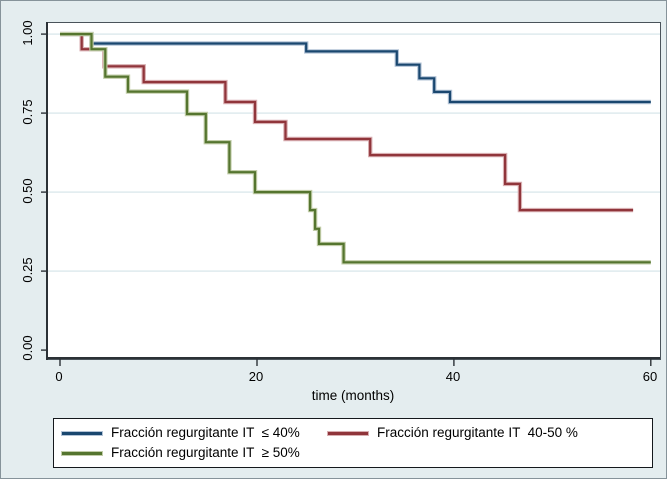 The image size is (667, 479). I want to click on legend-entry-le40: Fracción regurgitante IT ≤ 40%, so click(181, 433).